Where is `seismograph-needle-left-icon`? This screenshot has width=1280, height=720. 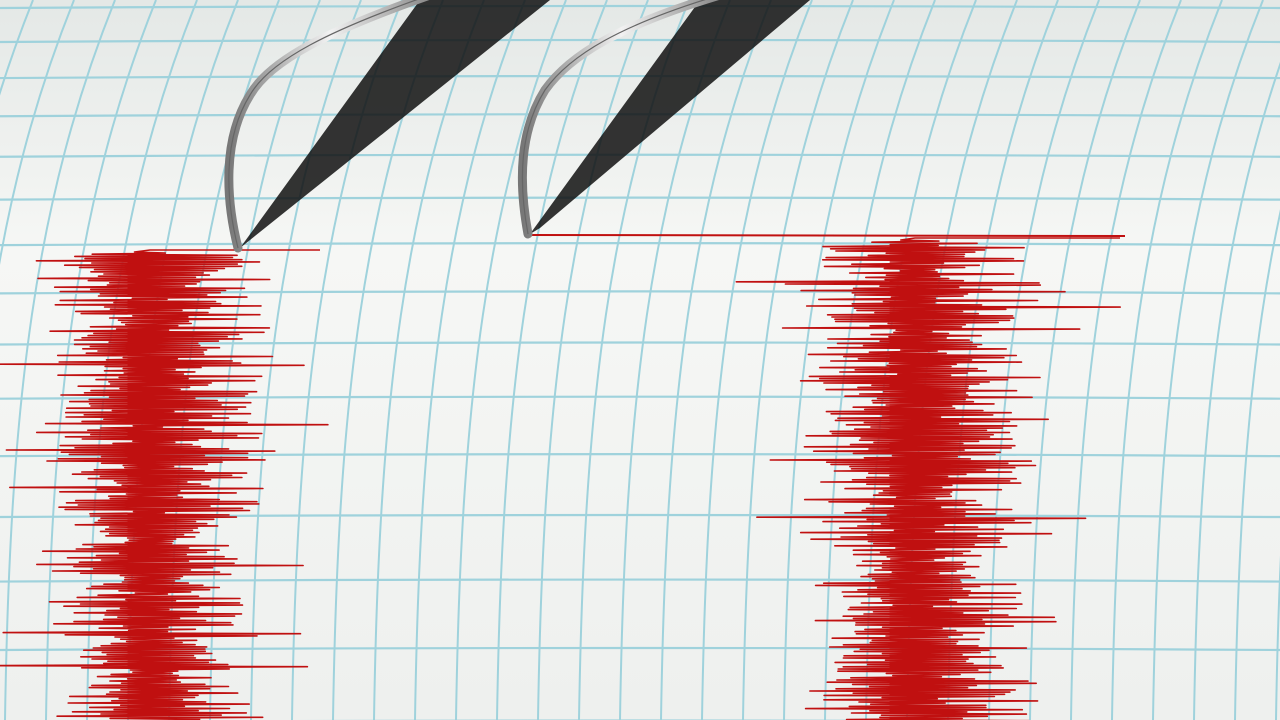
seismograph-needle-left-icon is located at coordinates (387, 126).